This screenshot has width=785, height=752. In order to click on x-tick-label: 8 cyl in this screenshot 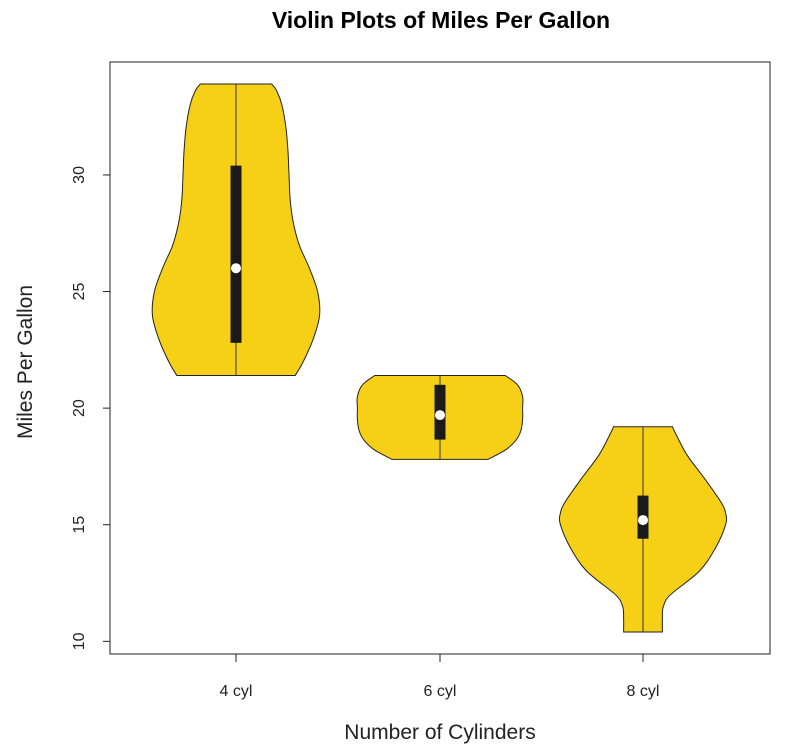, I will do `click(643, 691)`.